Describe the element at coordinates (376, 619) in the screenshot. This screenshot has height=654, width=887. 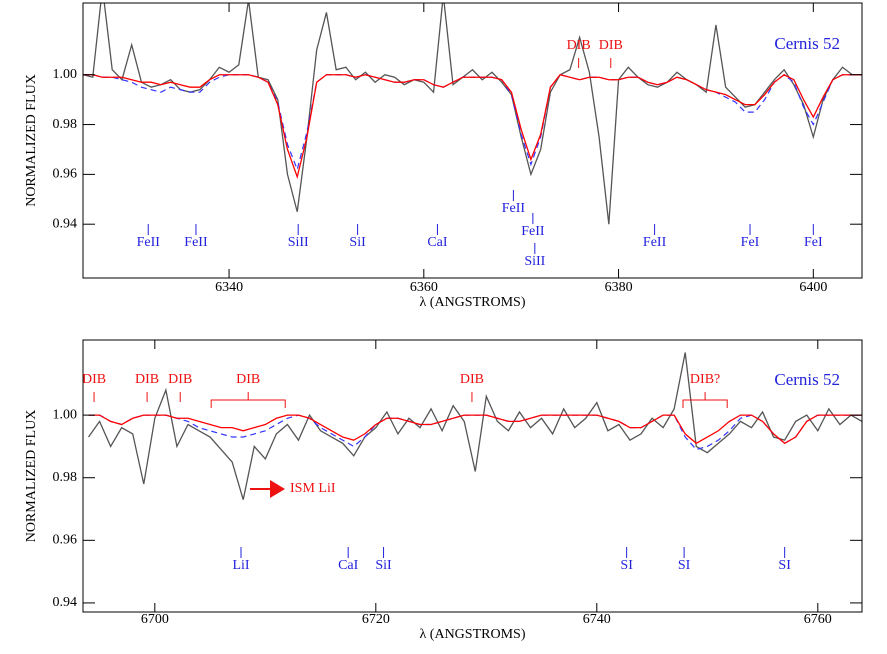
I see `x-tick-label: 6720` at that location.